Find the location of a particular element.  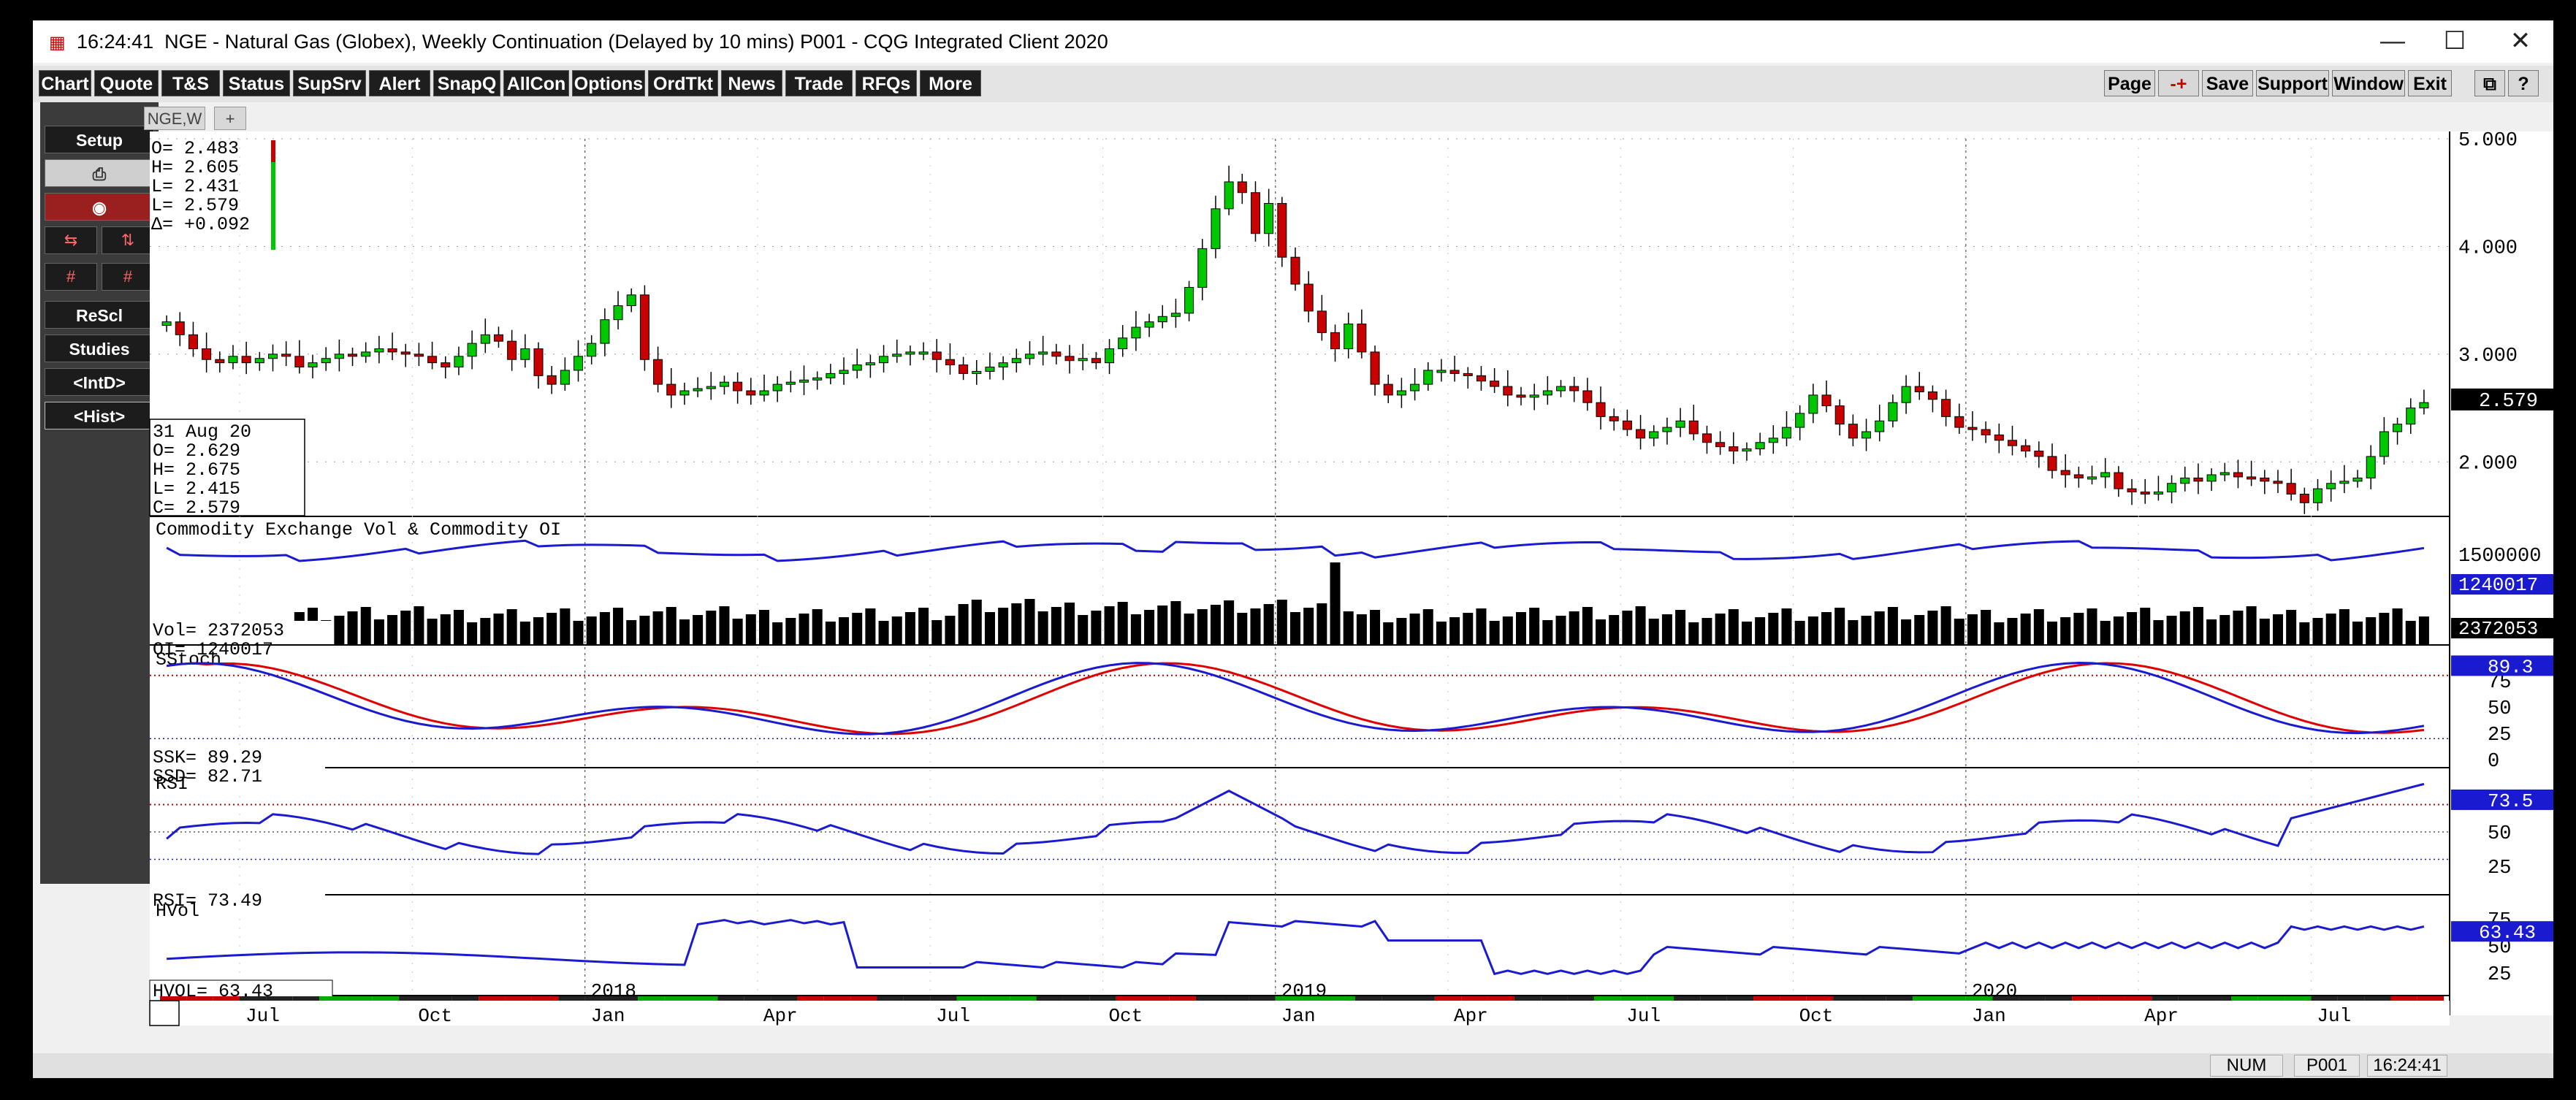

setup-button: Setup is located at coordinates (100, 139).